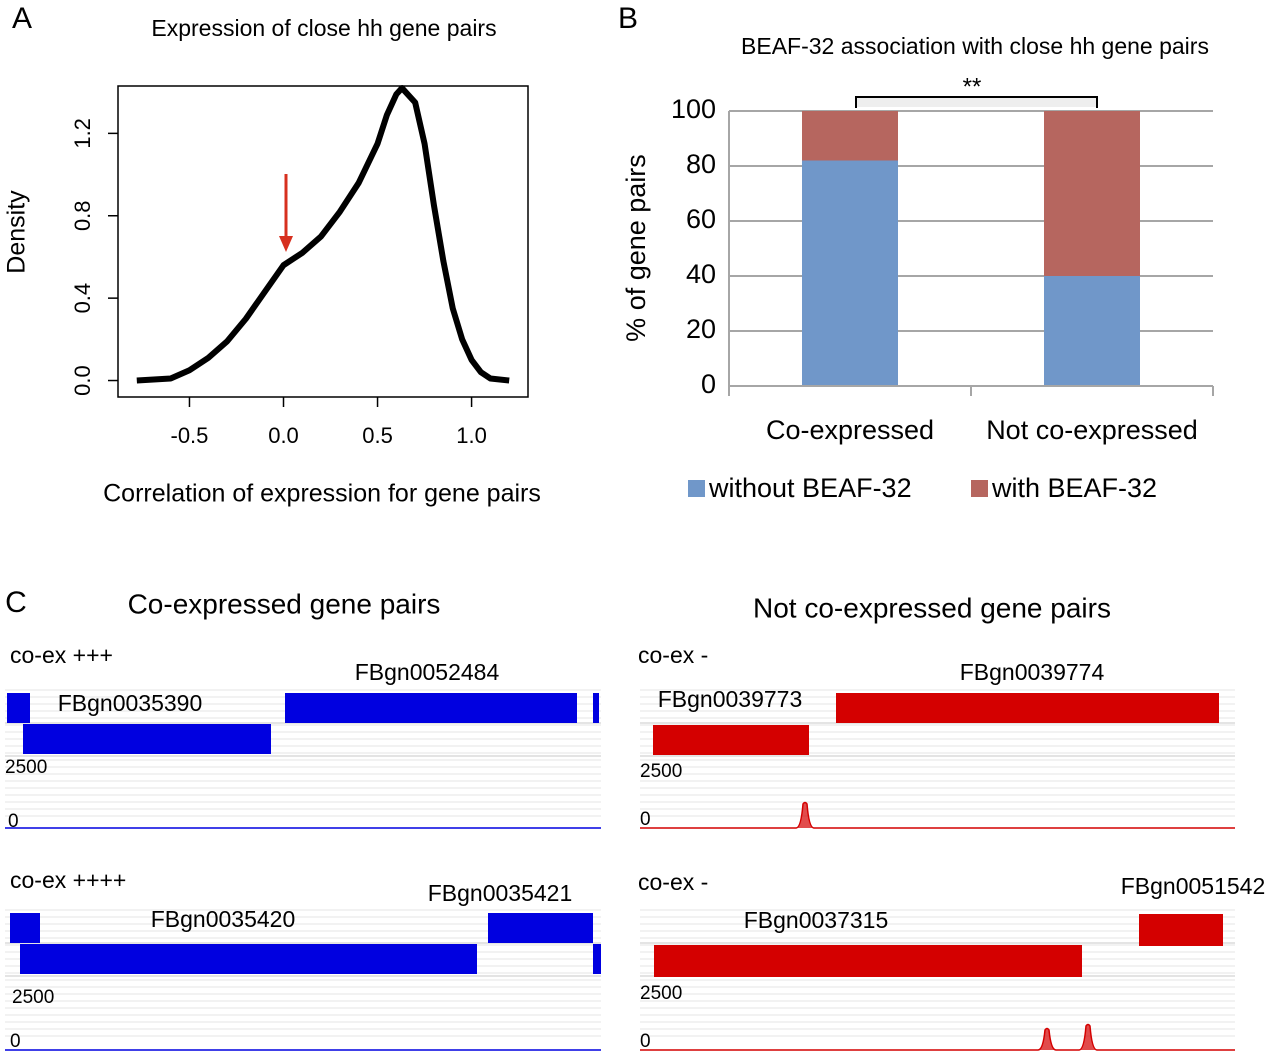 This screenshot has height=1059, width=1280. What do you see at coordinates (82, 380) in the screenshot?
I see `y-tick-label: 0.0` at bounding box center [82, 380].